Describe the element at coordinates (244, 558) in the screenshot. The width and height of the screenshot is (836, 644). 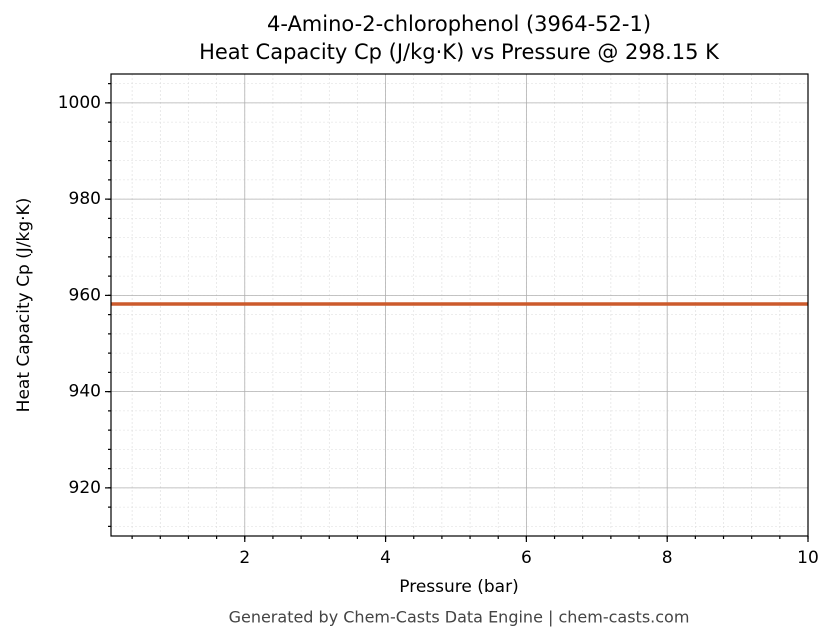
I see `x-tick-label: 2` at that location.